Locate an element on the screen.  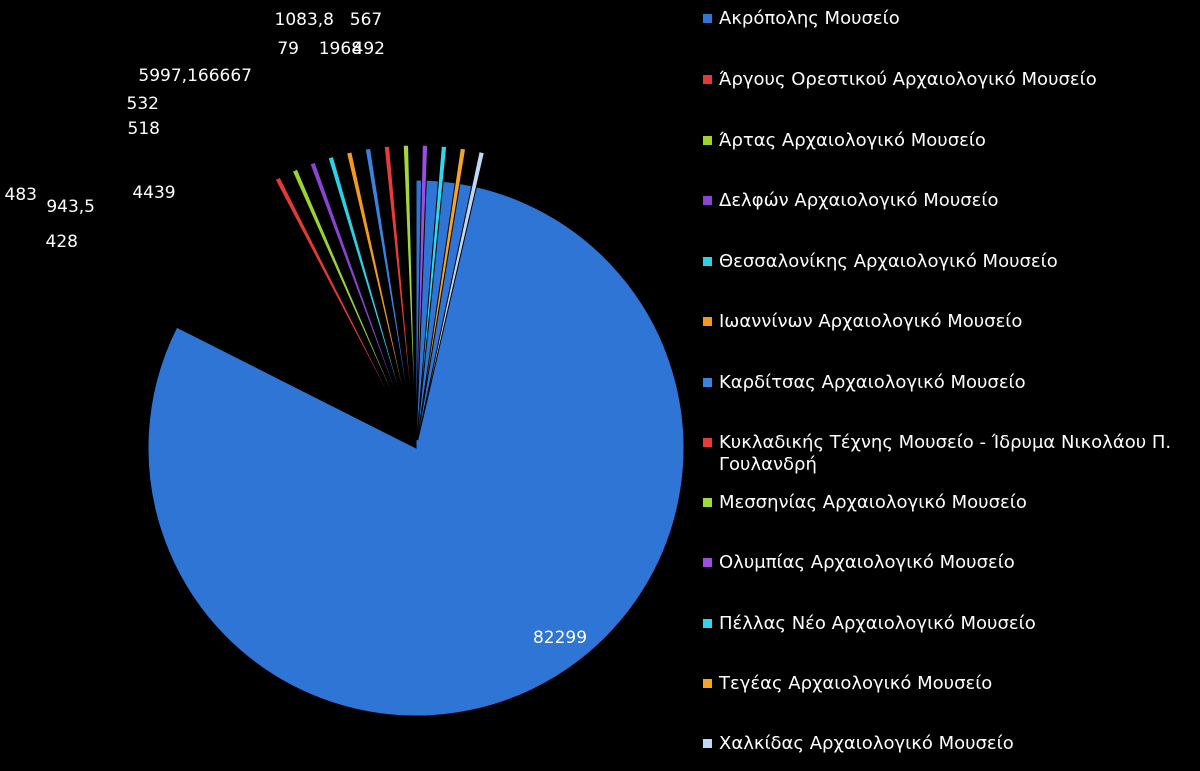
slice-value-label: 483 is located at coordinates (21, 195).